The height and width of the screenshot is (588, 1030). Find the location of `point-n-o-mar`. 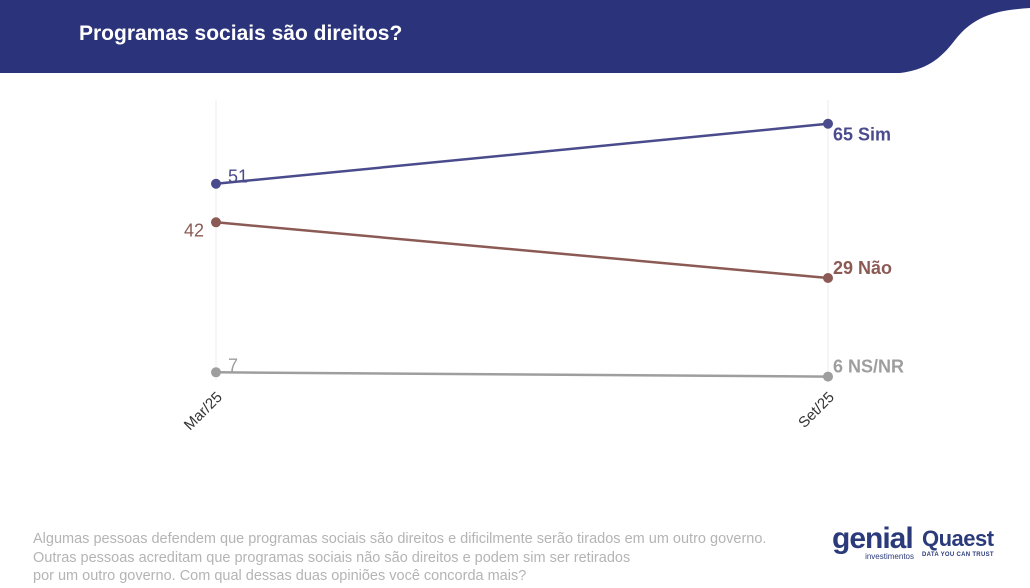

point-n-o-mar is located at coordinates (216, 222).